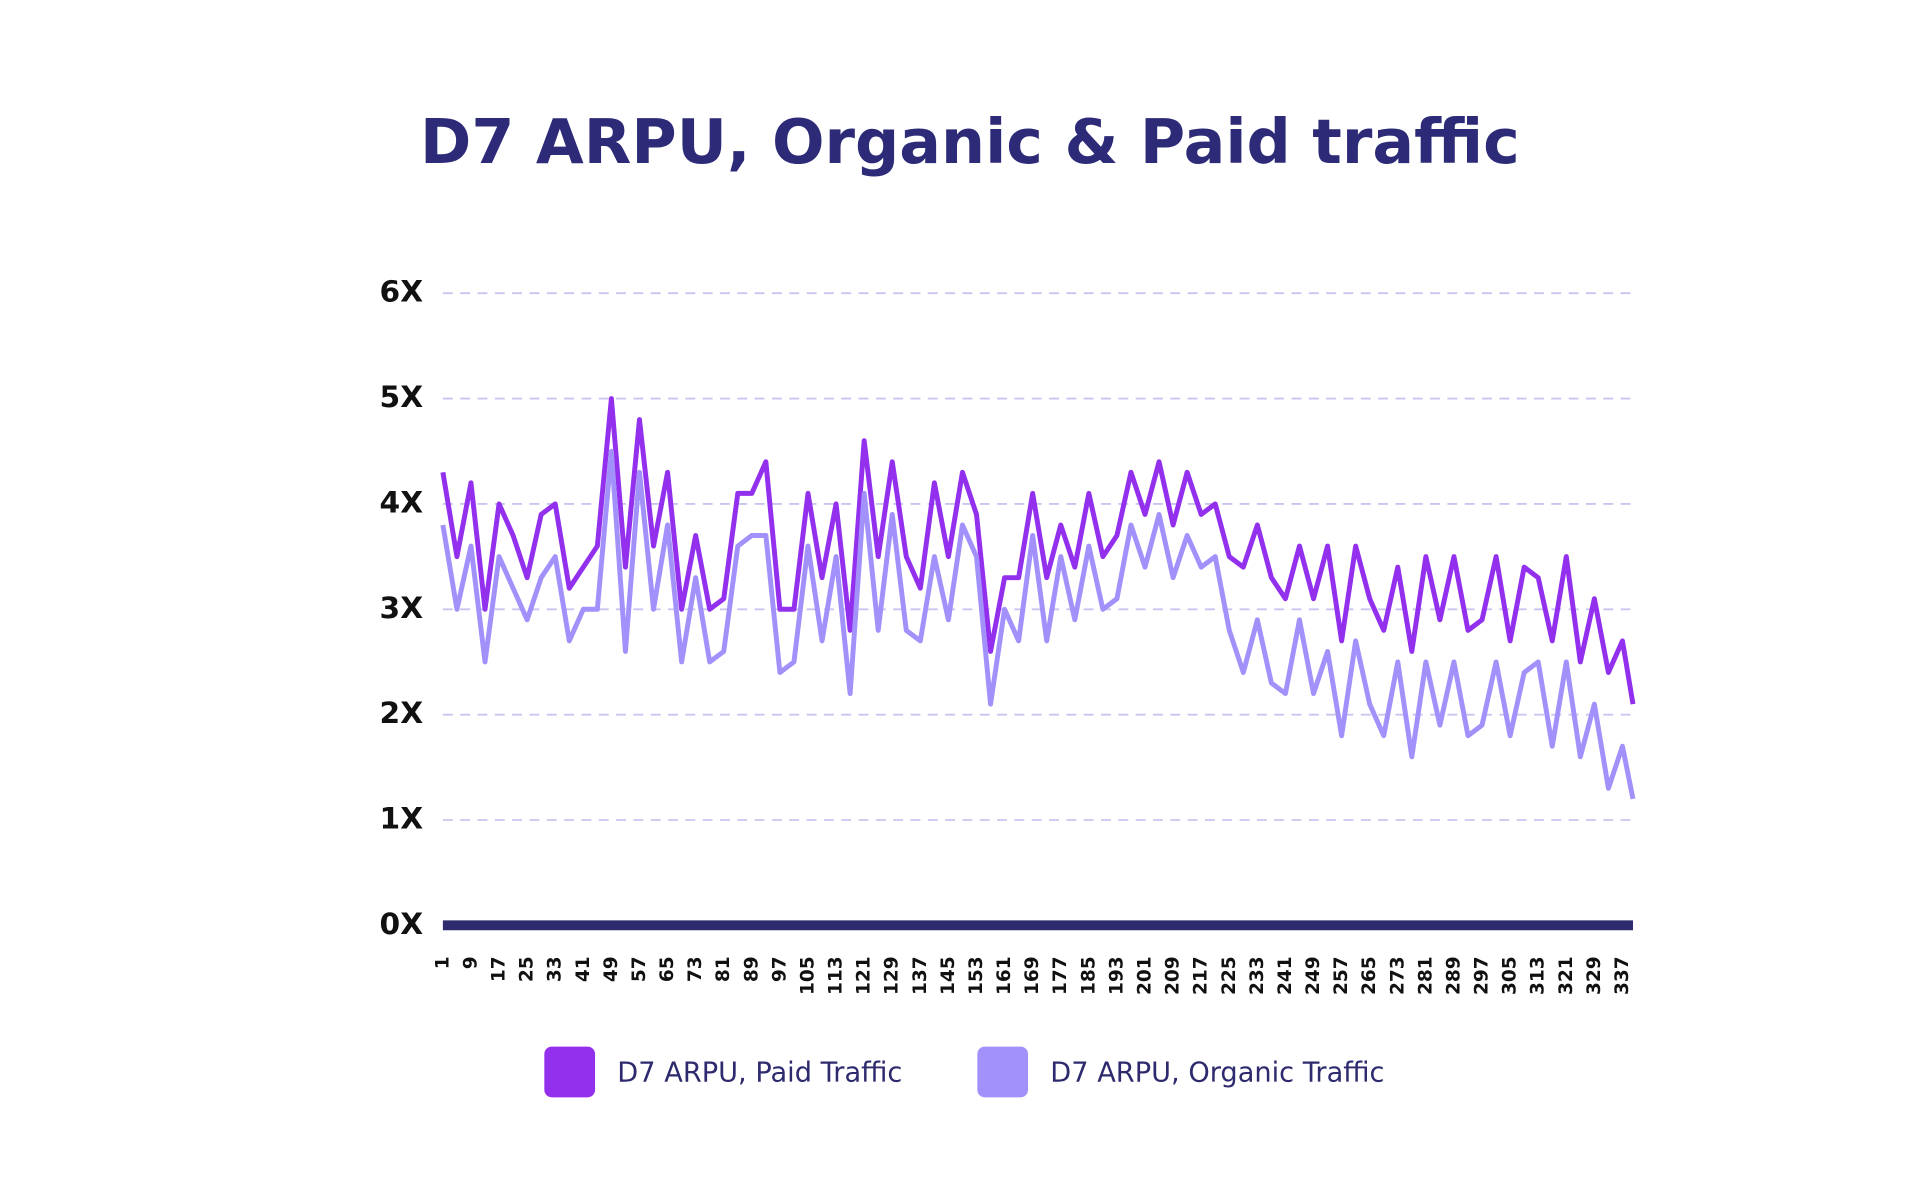 The height and width of the screenshot is (1200, 1920). I want to click on y-tick-label: 1X, so click(402, 819).